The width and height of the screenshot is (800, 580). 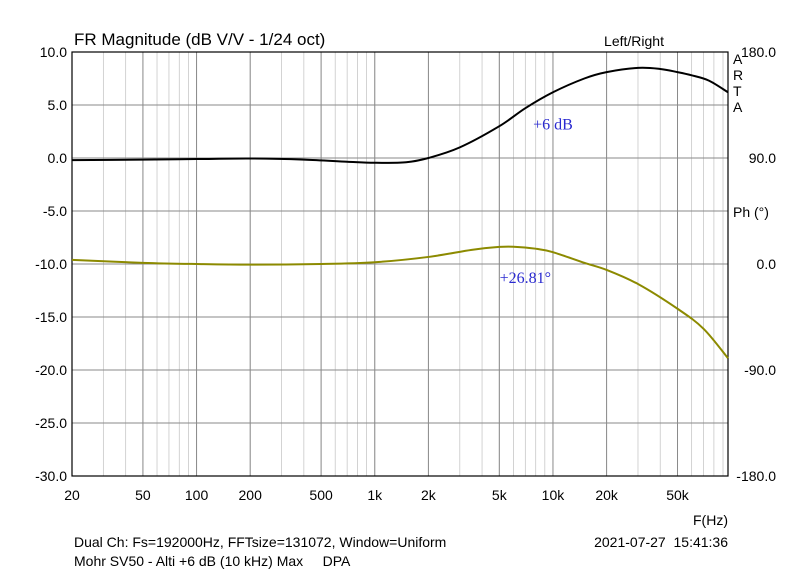 What do you see at coordinates (500, 495) in the screenshot?
I see `x-tick-label: 5k` at bounding box center [500, 495].